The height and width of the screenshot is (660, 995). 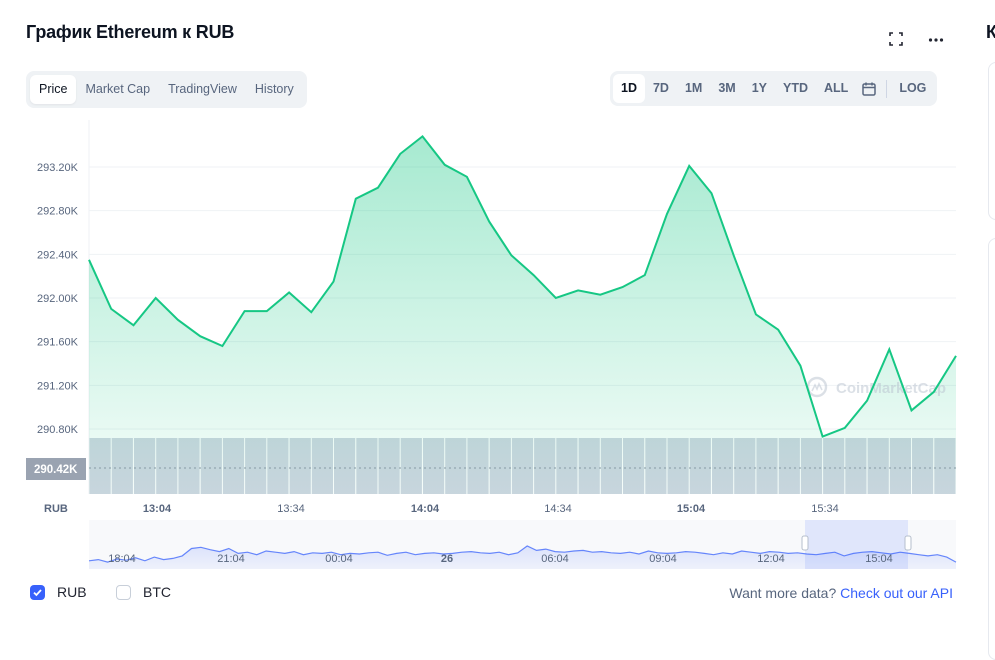 I want to click on x-tick-label: 13:04, so click(x=157, y=509).